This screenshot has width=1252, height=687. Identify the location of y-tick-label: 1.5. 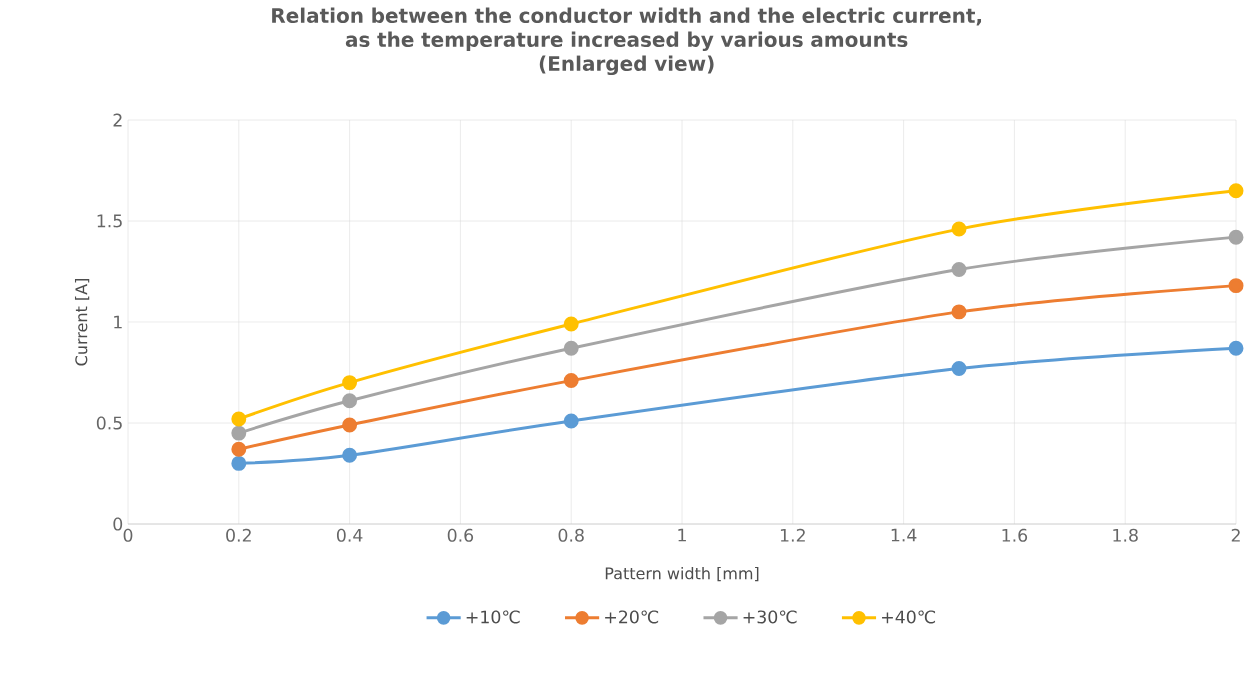
(109, 221).